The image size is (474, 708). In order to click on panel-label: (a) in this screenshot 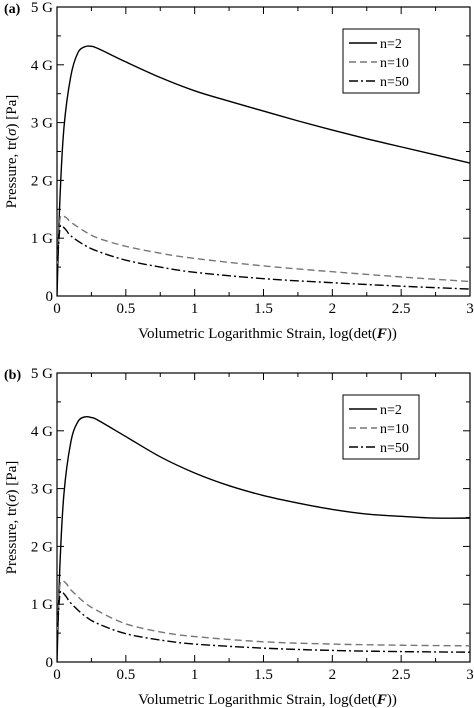, I will do `click(12, 9)`.